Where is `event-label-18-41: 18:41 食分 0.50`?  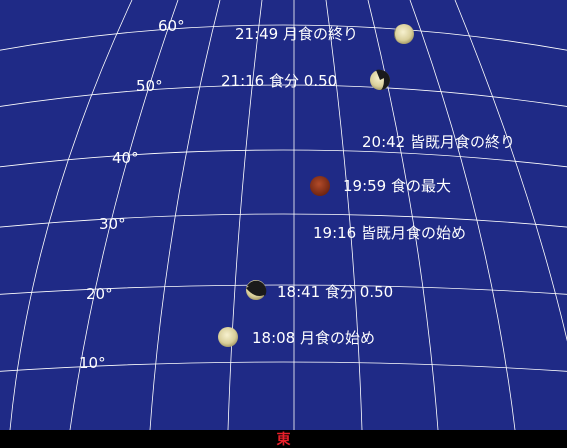 event-label-18-41: 18:41 食分 0.50 is located at coordinates (335, 292).